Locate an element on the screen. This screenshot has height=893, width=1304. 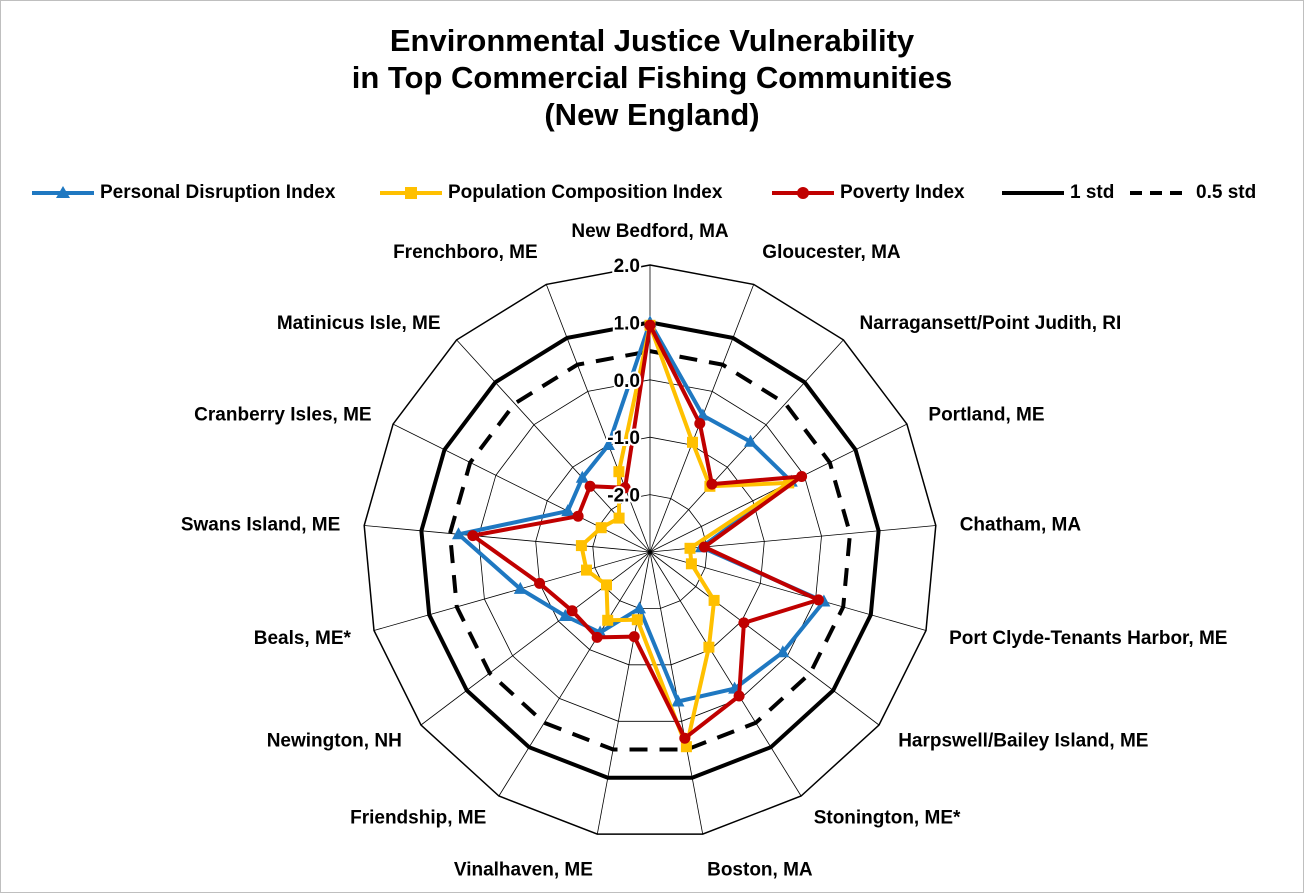
legend-swatch-poverty is located at coordinates (803, 193).